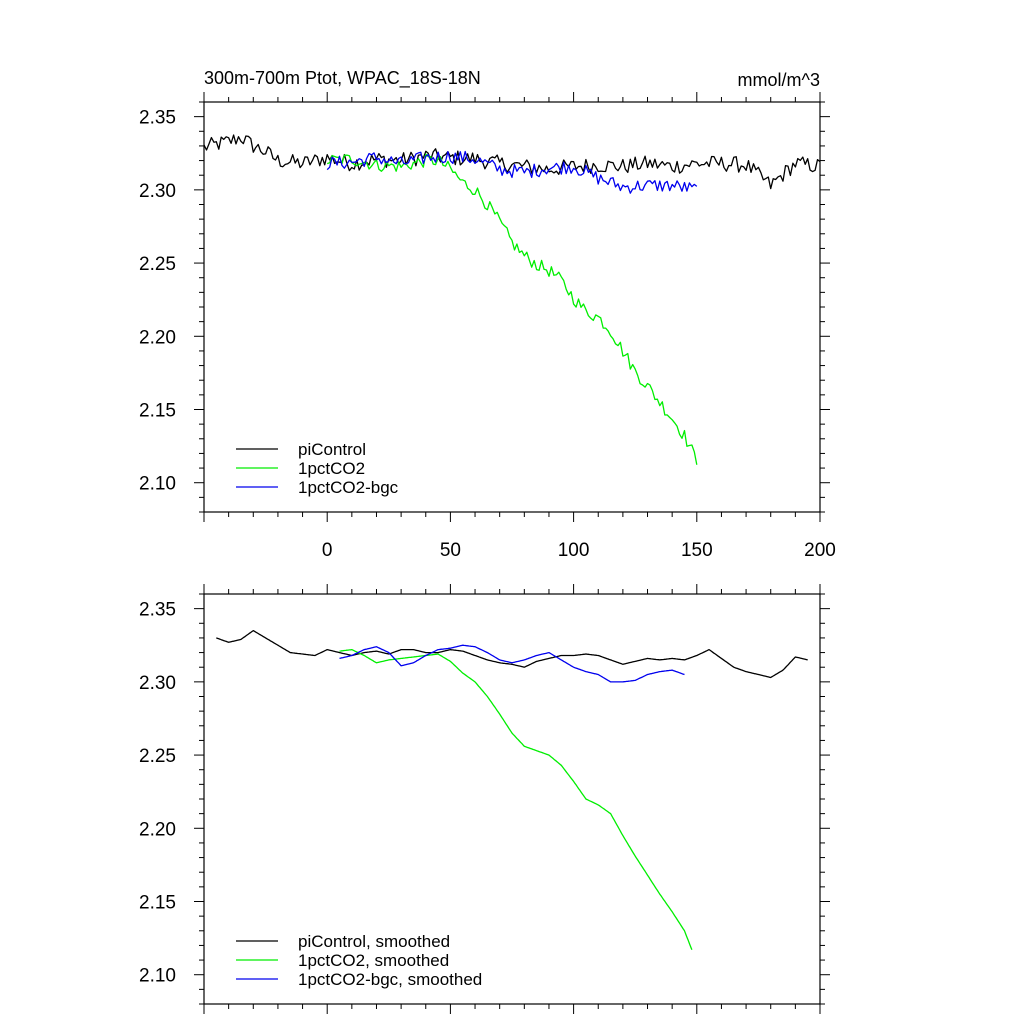  I want to click on legend-label: 1pctCO2, so click(331, 468).